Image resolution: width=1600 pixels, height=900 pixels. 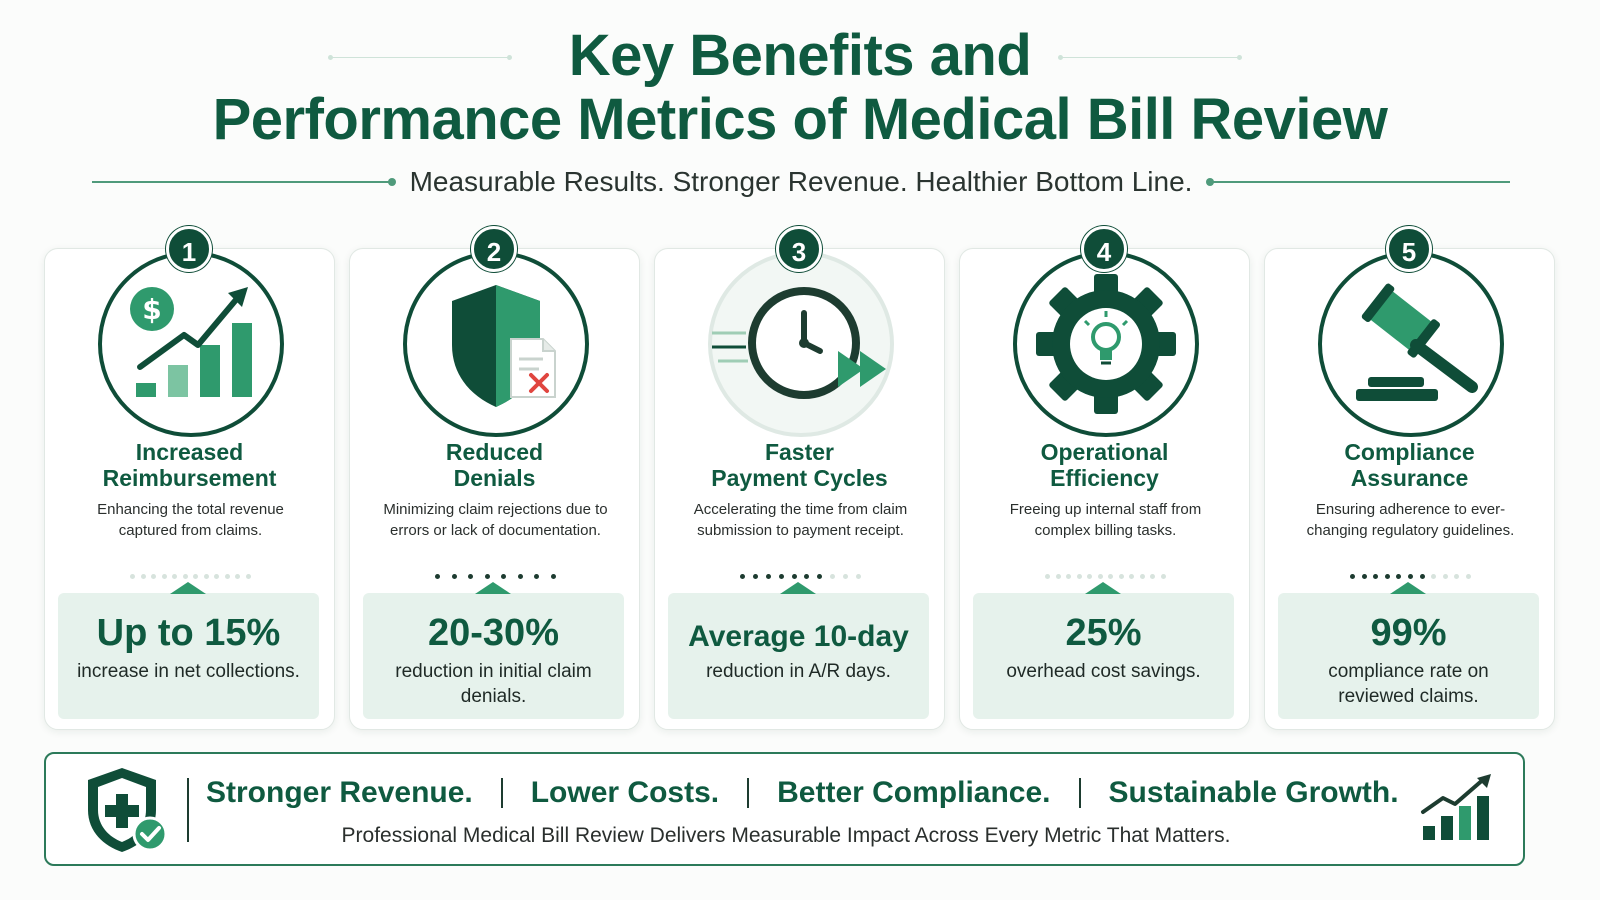 I want to click on card-title-line2: Efficiency, so click(x=1104, y=478).